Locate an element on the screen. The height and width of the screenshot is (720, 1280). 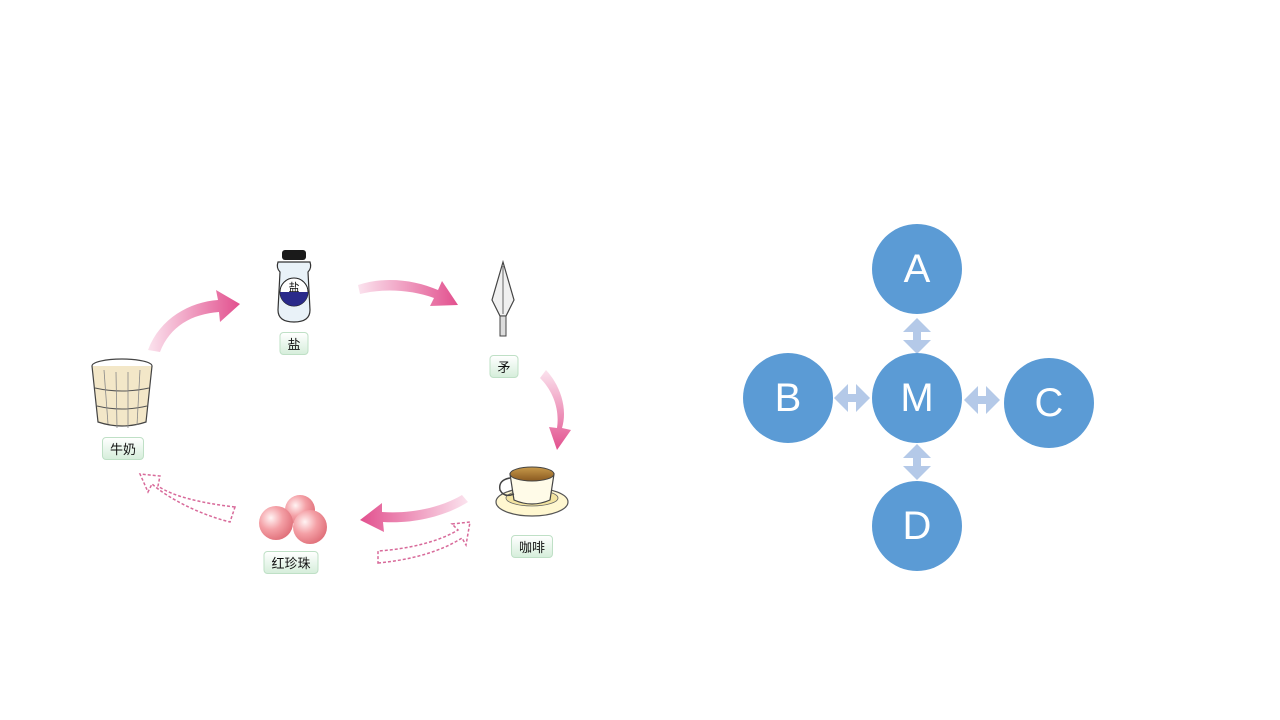
coffee-cup-icon is located at coordinates (532, 491).